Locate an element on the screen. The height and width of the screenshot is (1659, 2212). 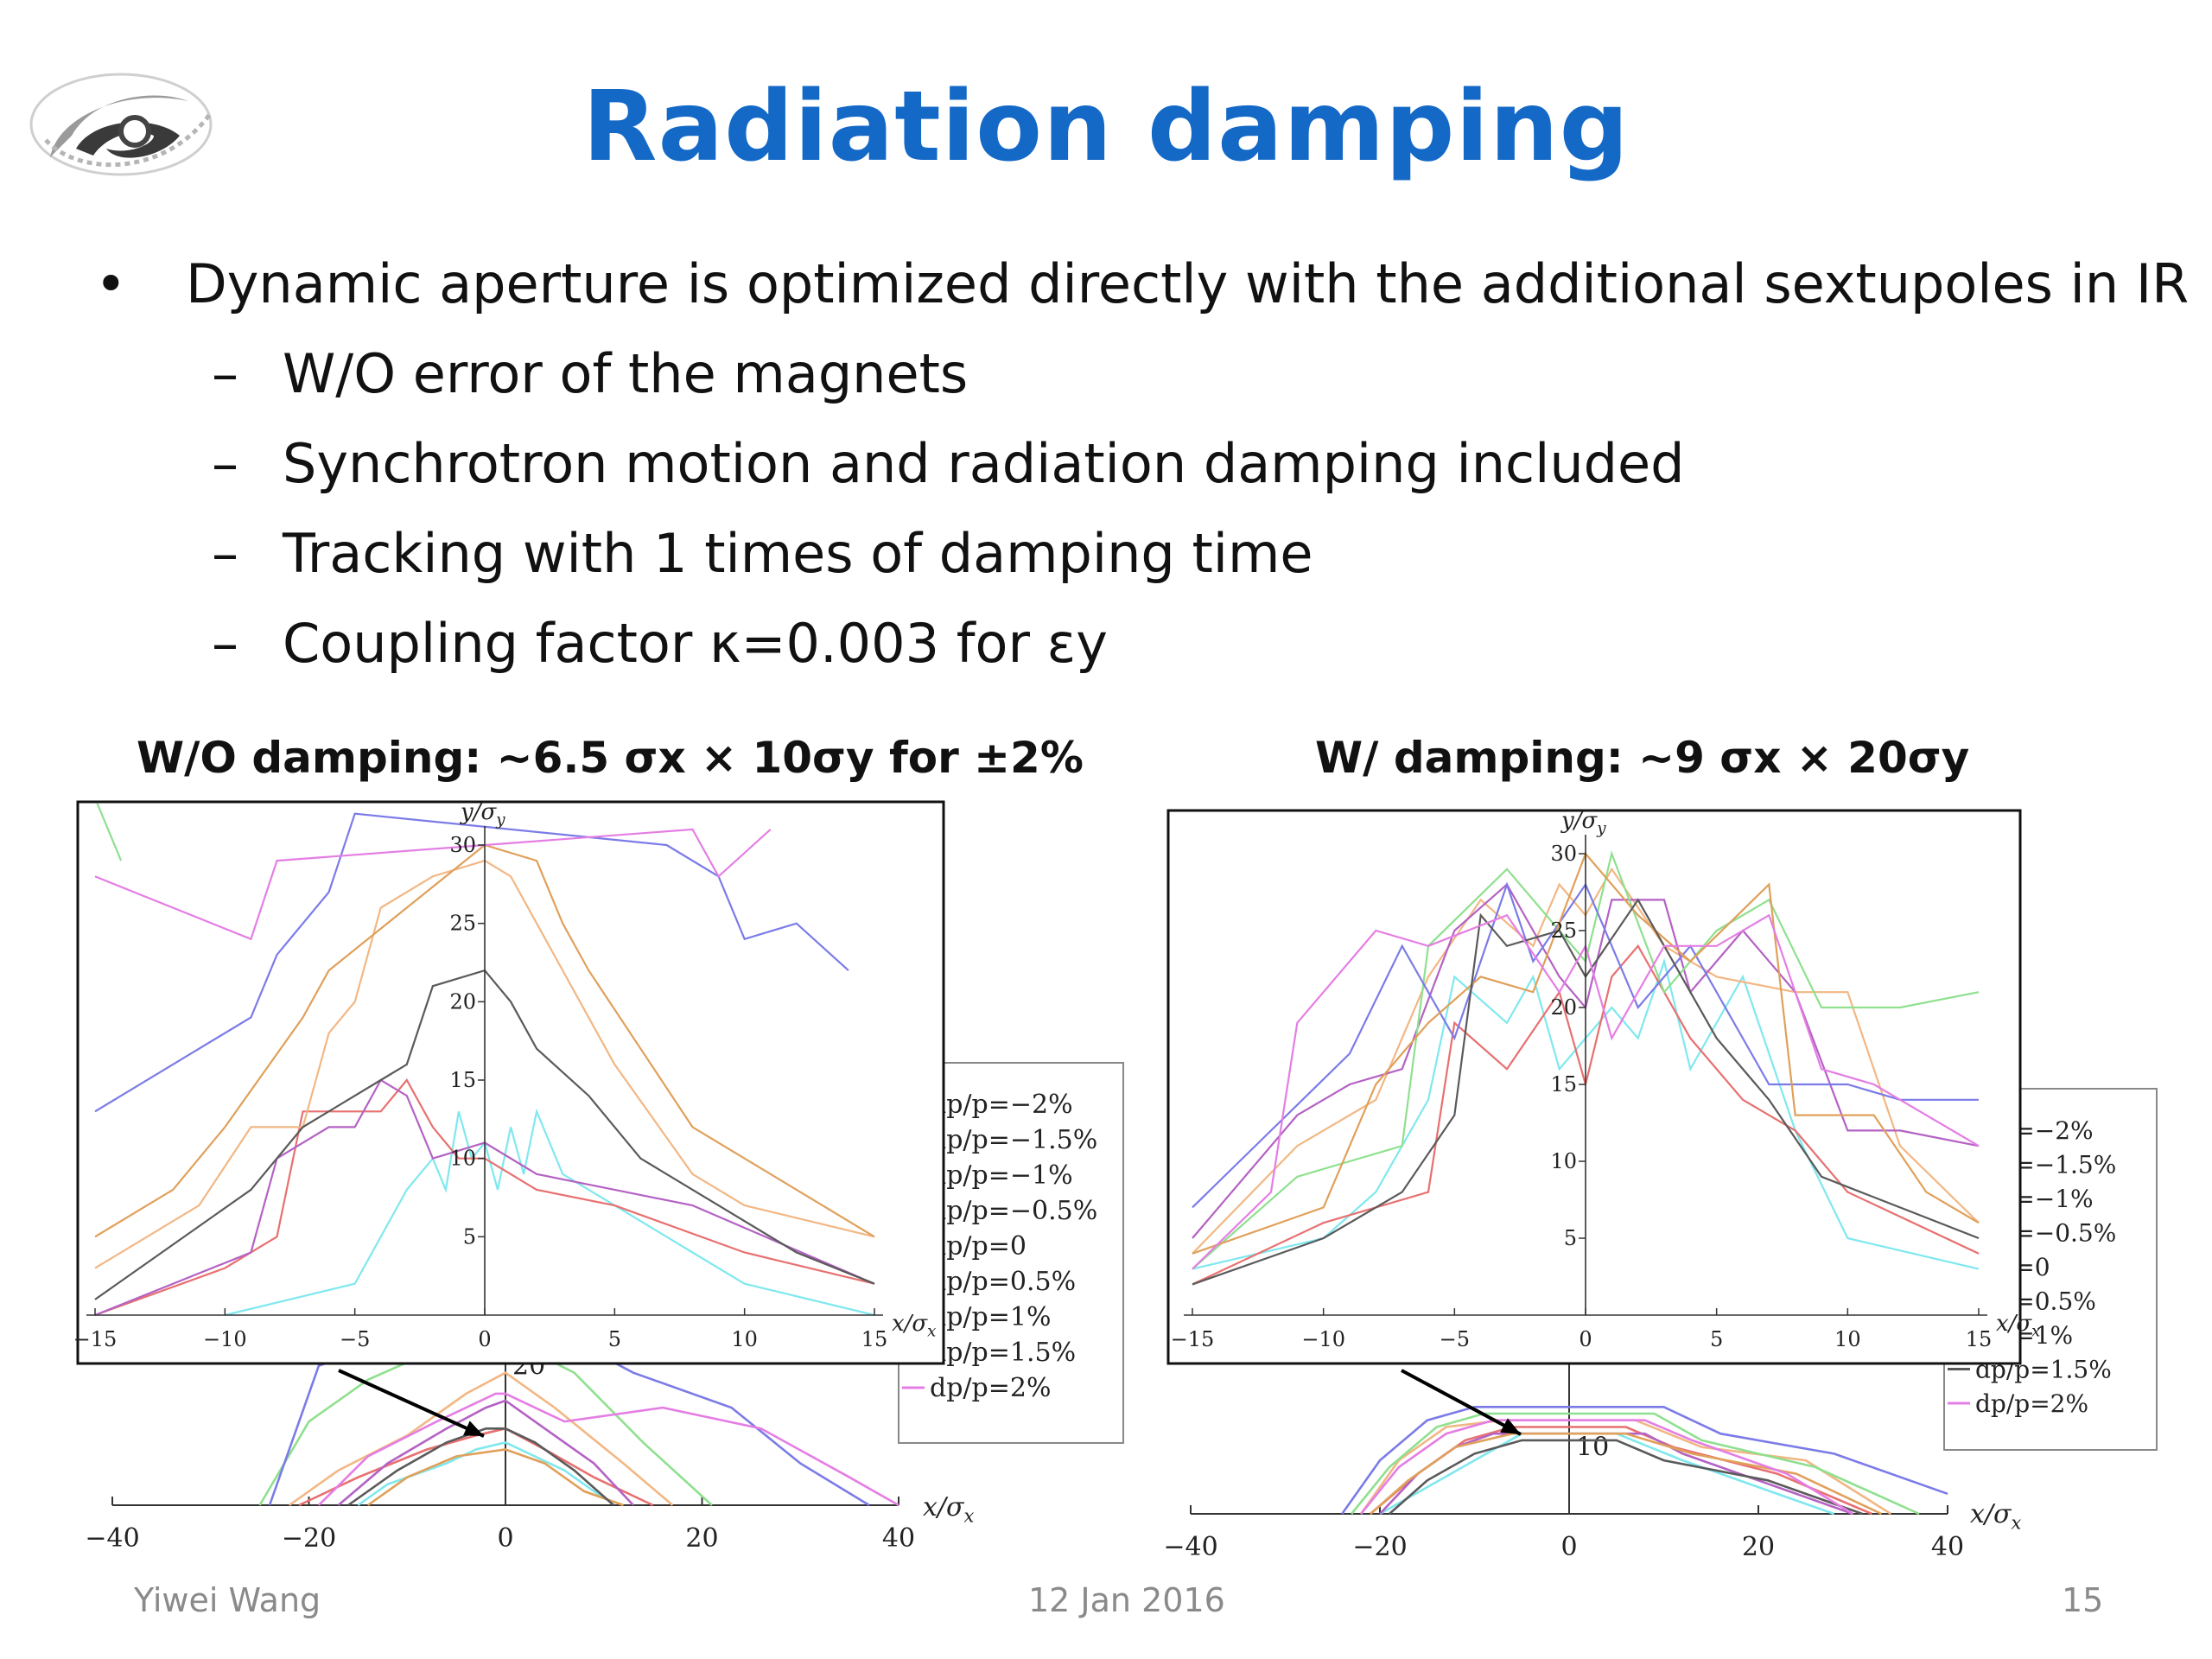
main-series-1-line is located at coordinates (481, 1474).